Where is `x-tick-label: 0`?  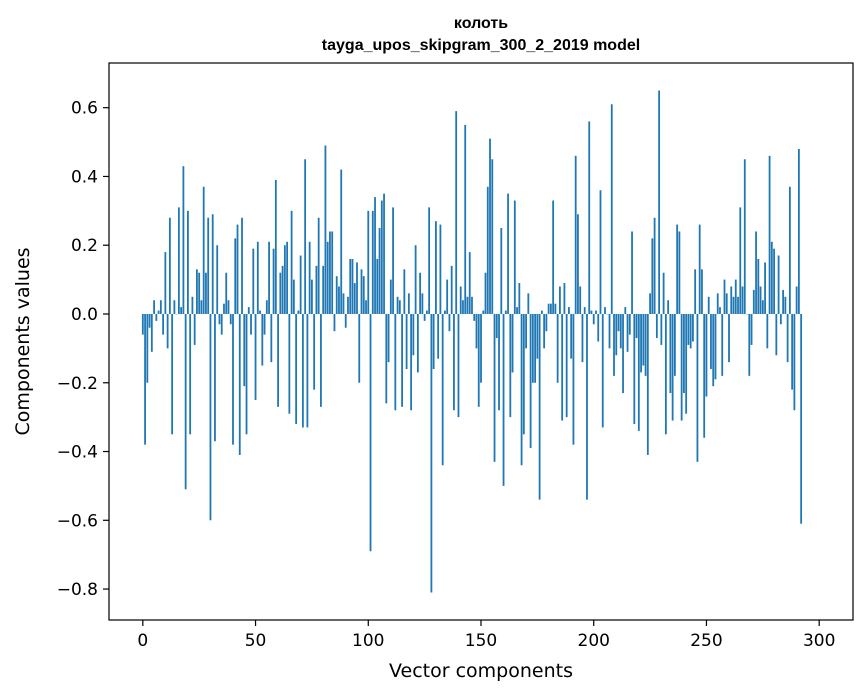 x-tick-label: 0 is located at coordinates (142, 641).